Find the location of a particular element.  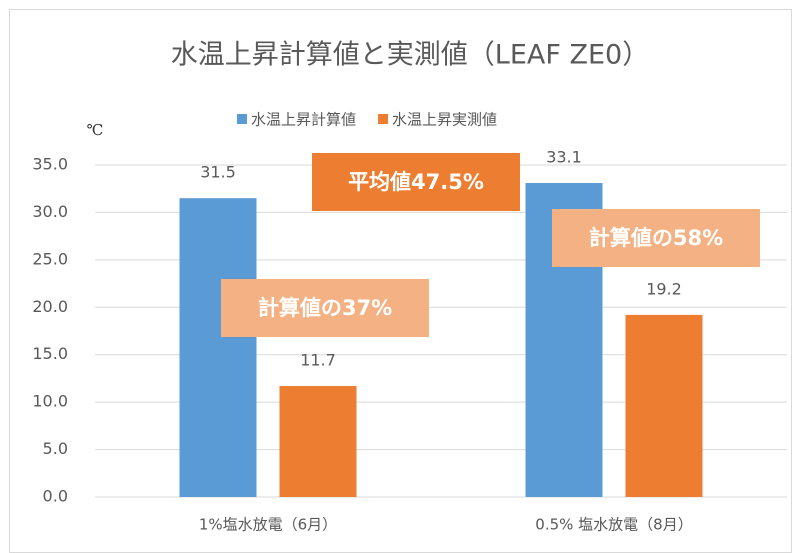

y-tick-label: 25.0 is located at coordinates (50, 258).